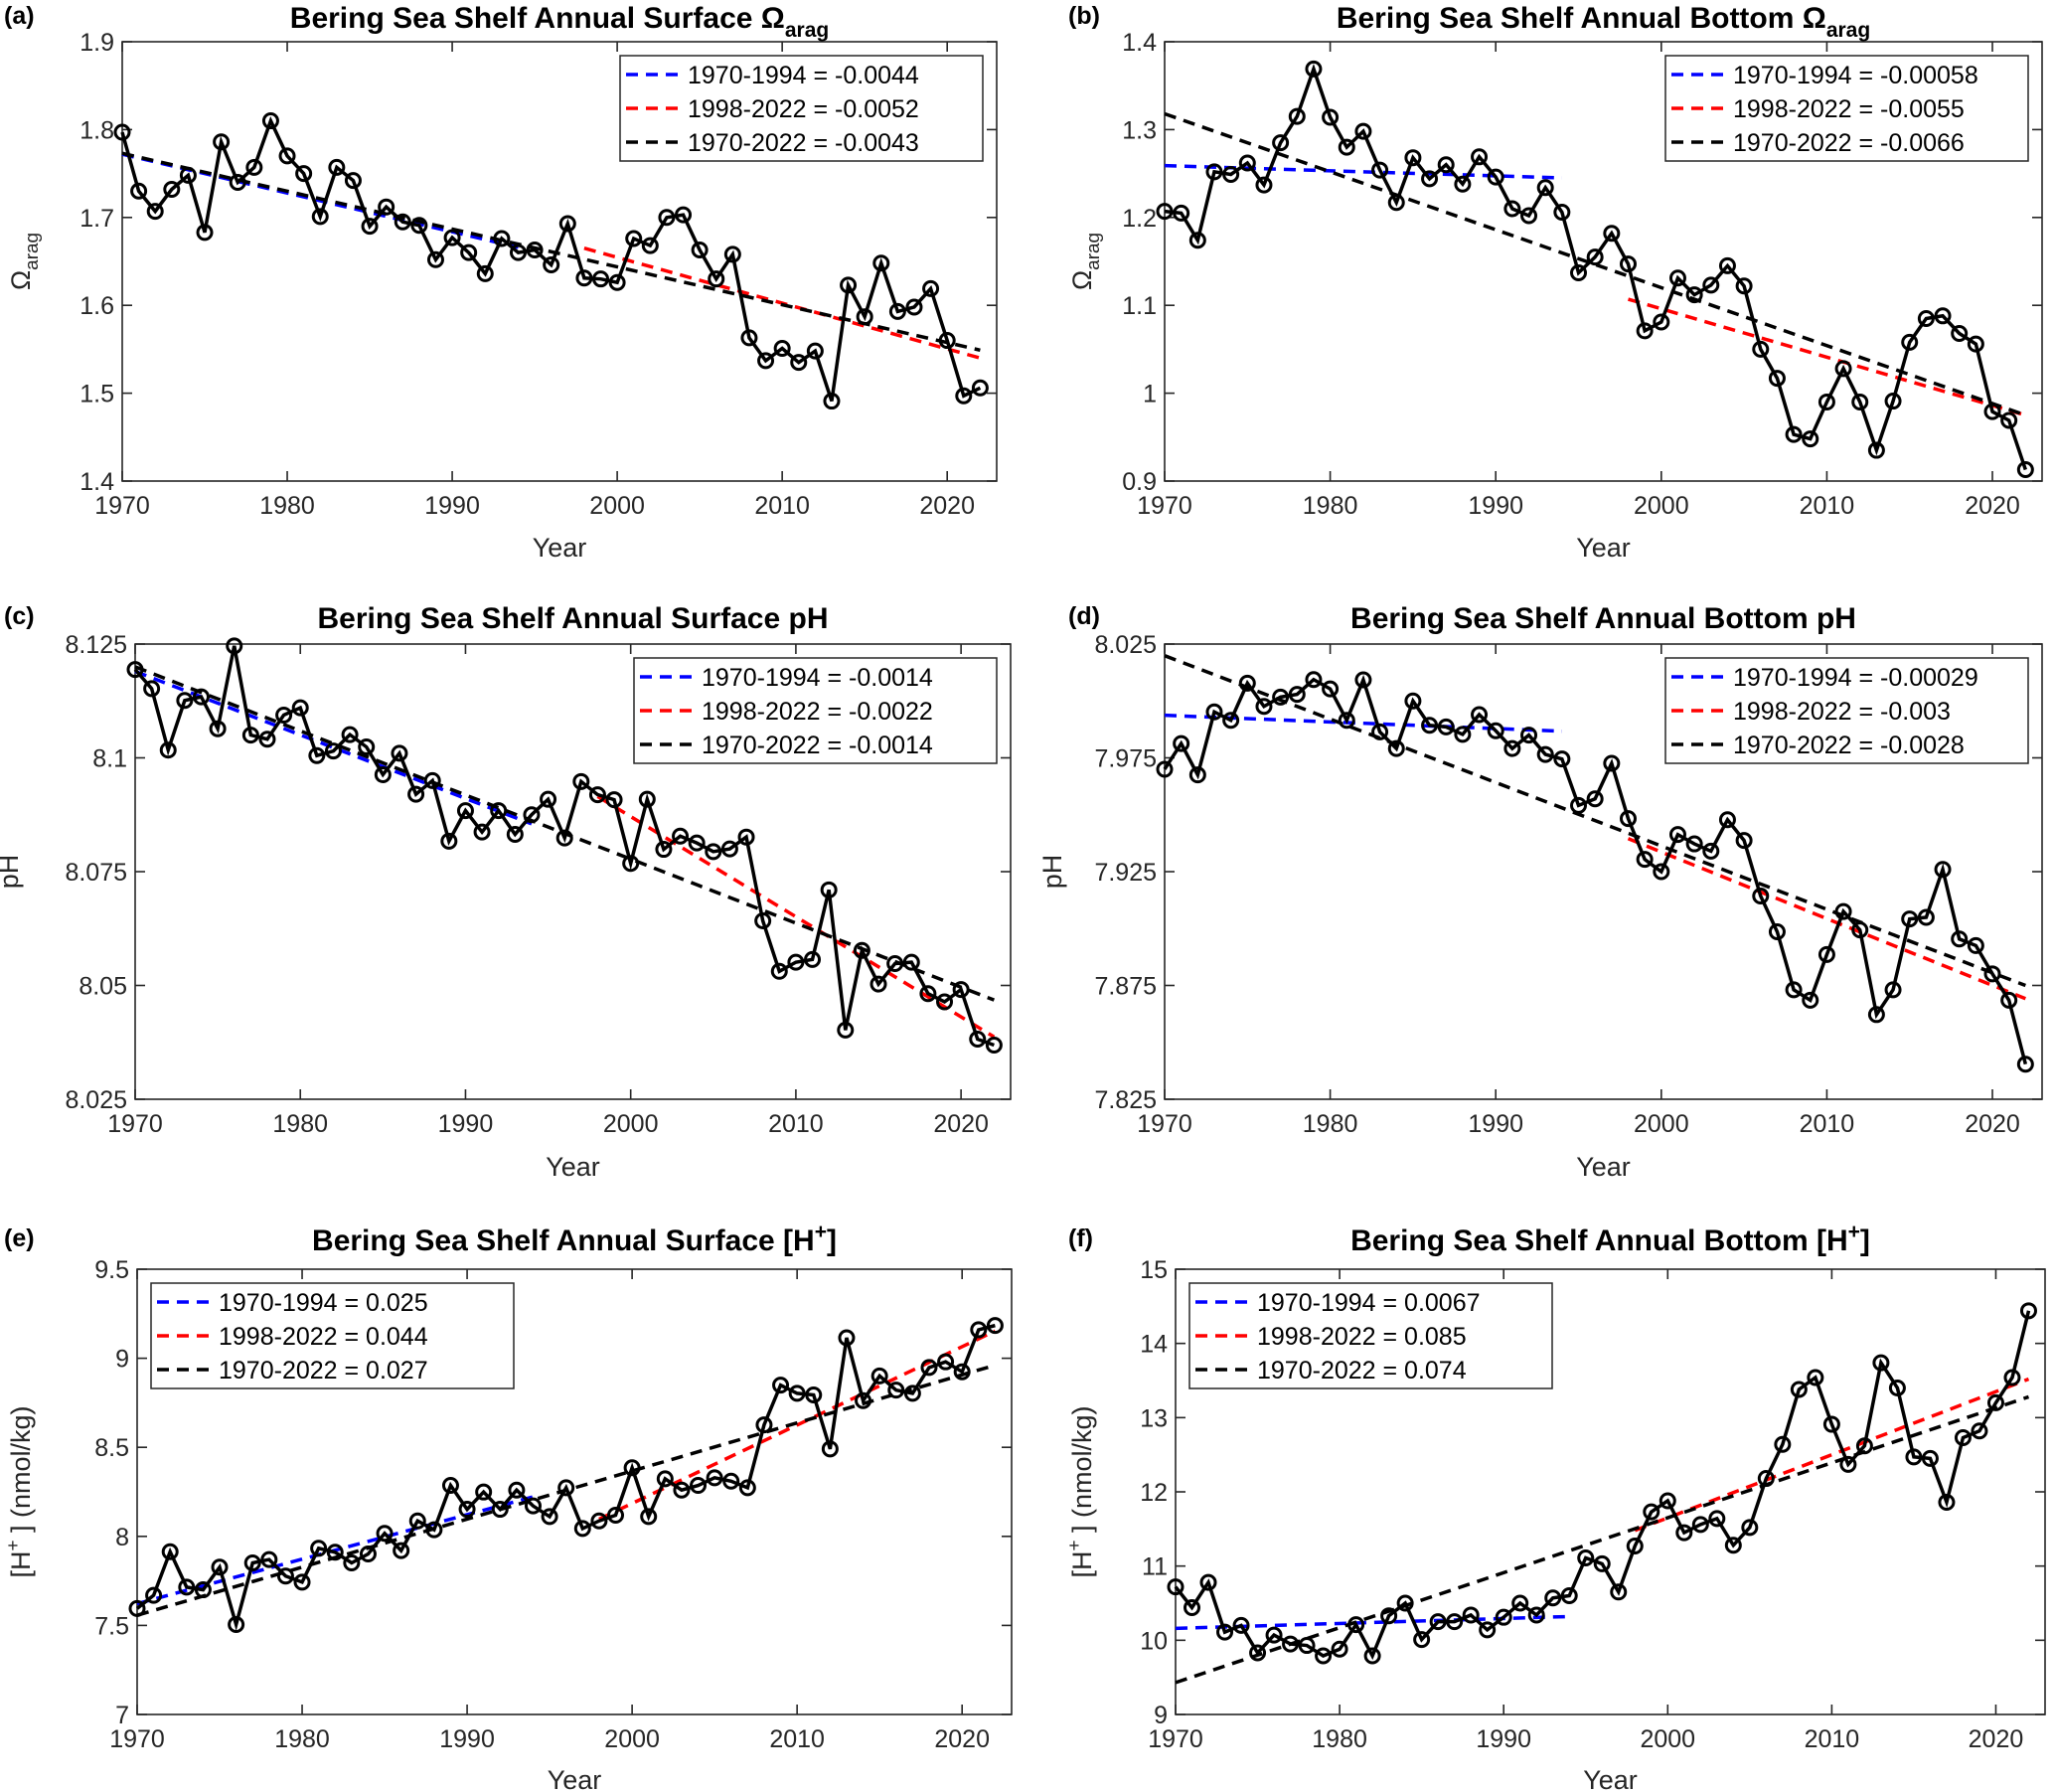 The height and width of the screenshot is (1792, 2054). Describe the element at coordinates (1581, 18) in the screenshot. I see `text-segment: Bering Sea Shelf Annual Bottom Ω` at that location.